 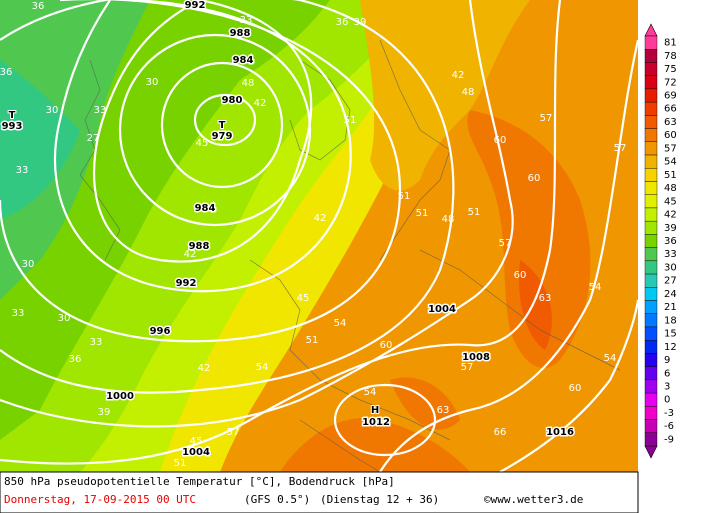 What do you see at coordinates (670, 320) in the screenshot?
I see `legend-label: 18` at bounding box center [670, 320].